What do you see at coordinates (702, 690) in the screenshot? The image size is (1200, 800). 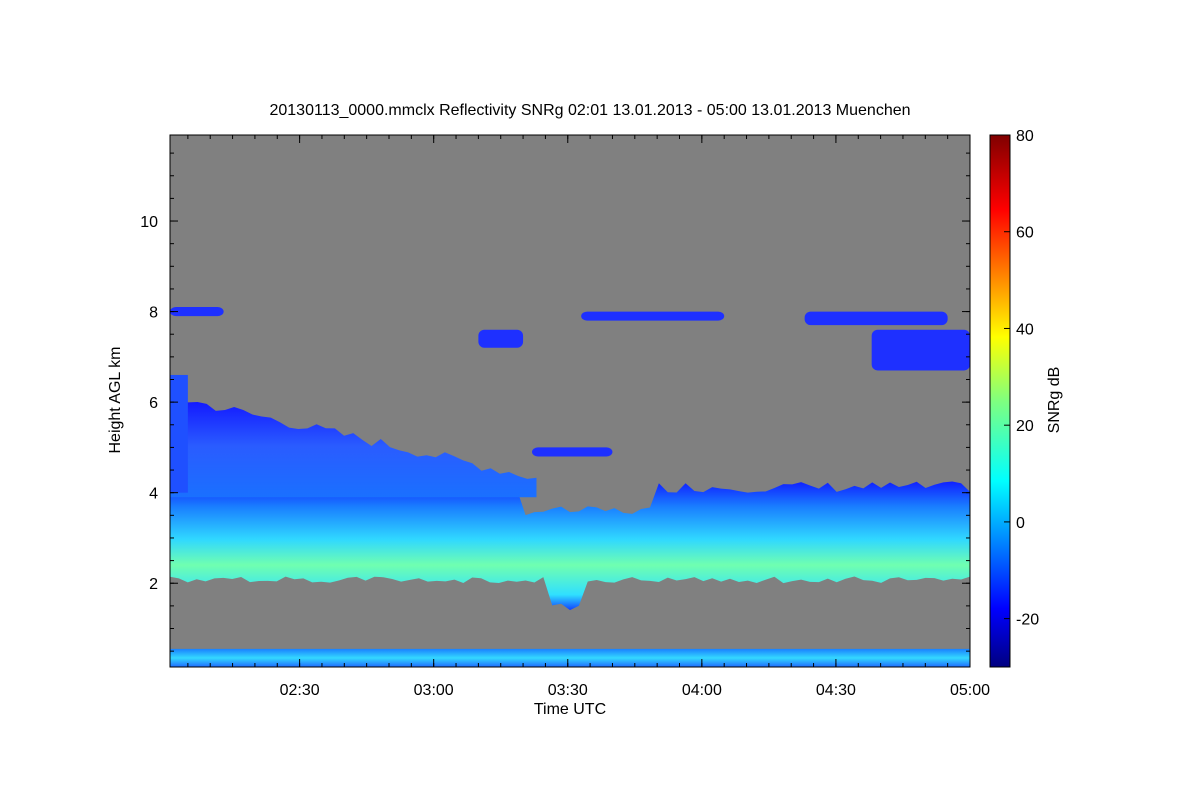 I see `x-tick-label: 04:00` at bounding box center [702, 690].